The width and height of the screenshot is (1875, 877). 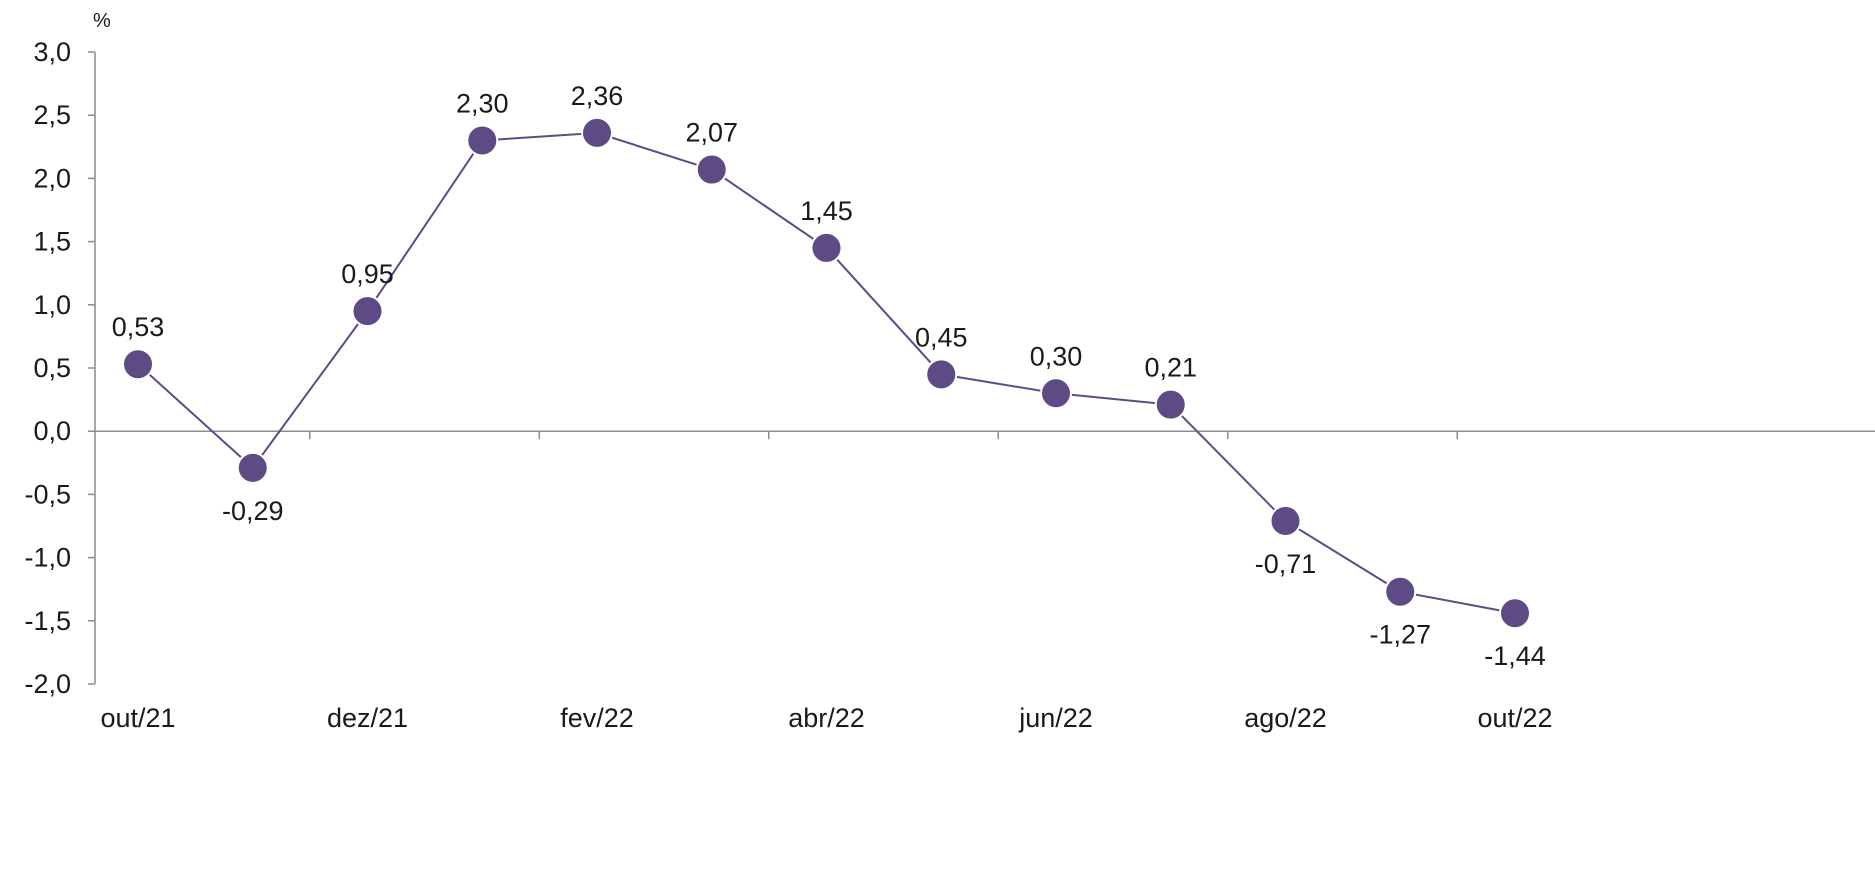 I want to click on data-label: -0,29, so click(x=253, y=511).